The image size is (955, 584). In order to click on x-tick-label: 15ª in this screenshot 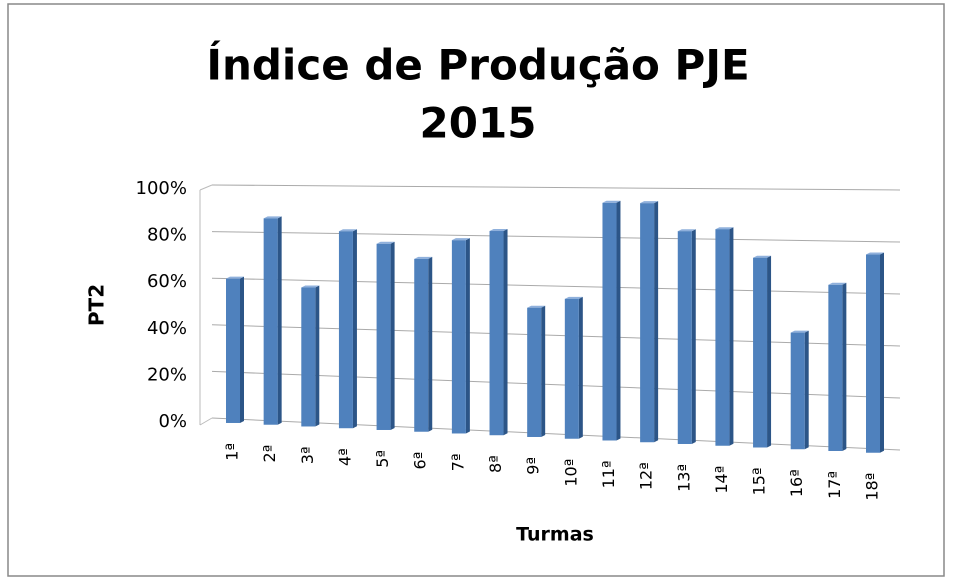, I will do `click(759, 481)`.